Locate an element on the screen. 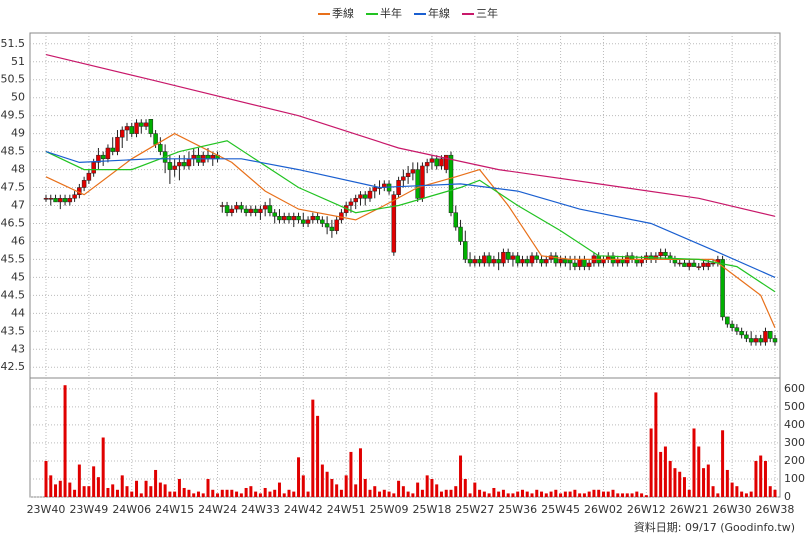  y-tick-label: 49 is located at coordinates (18, 133).